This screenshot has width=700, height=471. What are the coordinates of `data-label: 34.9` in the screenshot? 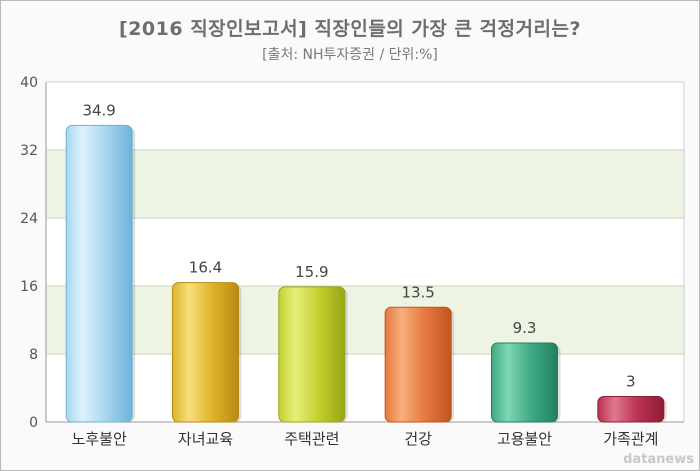 It's located at (98, 110).